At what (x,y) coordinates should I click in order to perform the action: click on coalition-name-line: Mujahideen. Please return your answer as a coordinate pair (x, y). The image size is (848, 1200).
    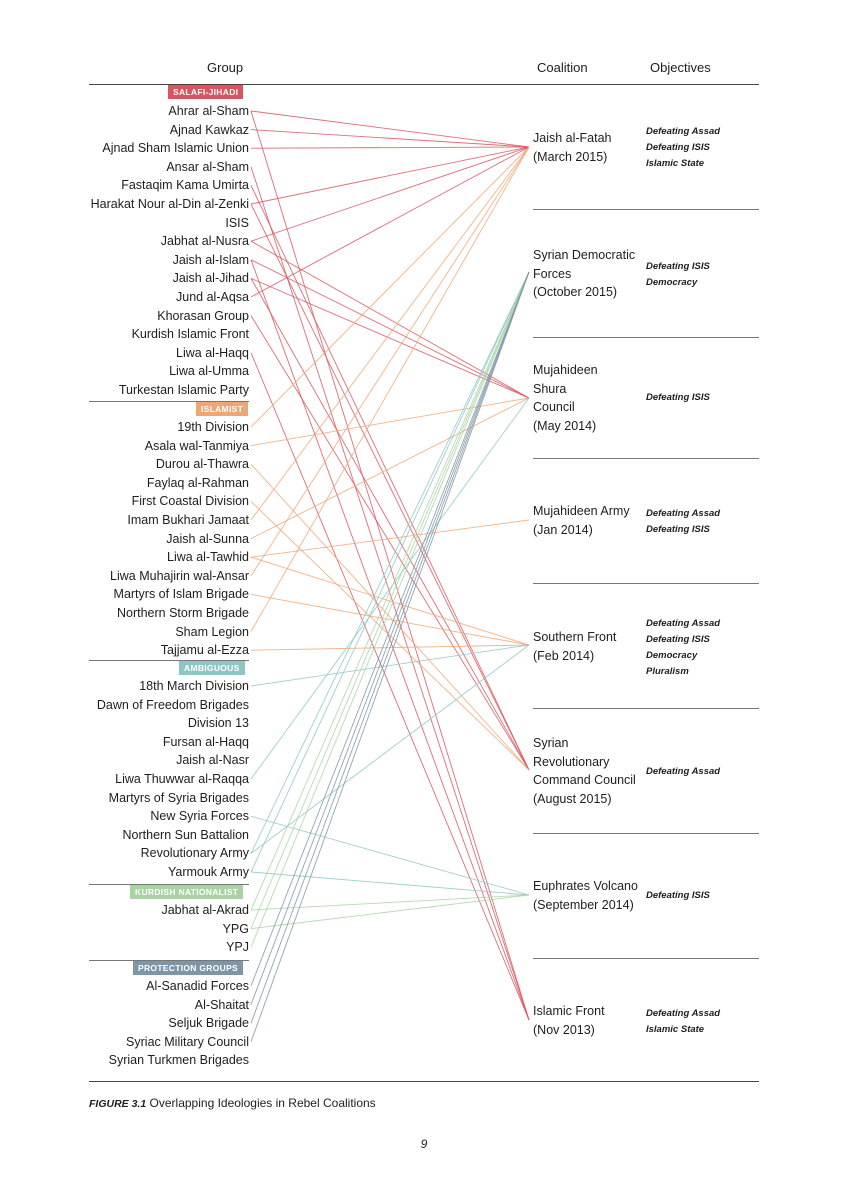
    Looking at the image, I should click on (565, 370).